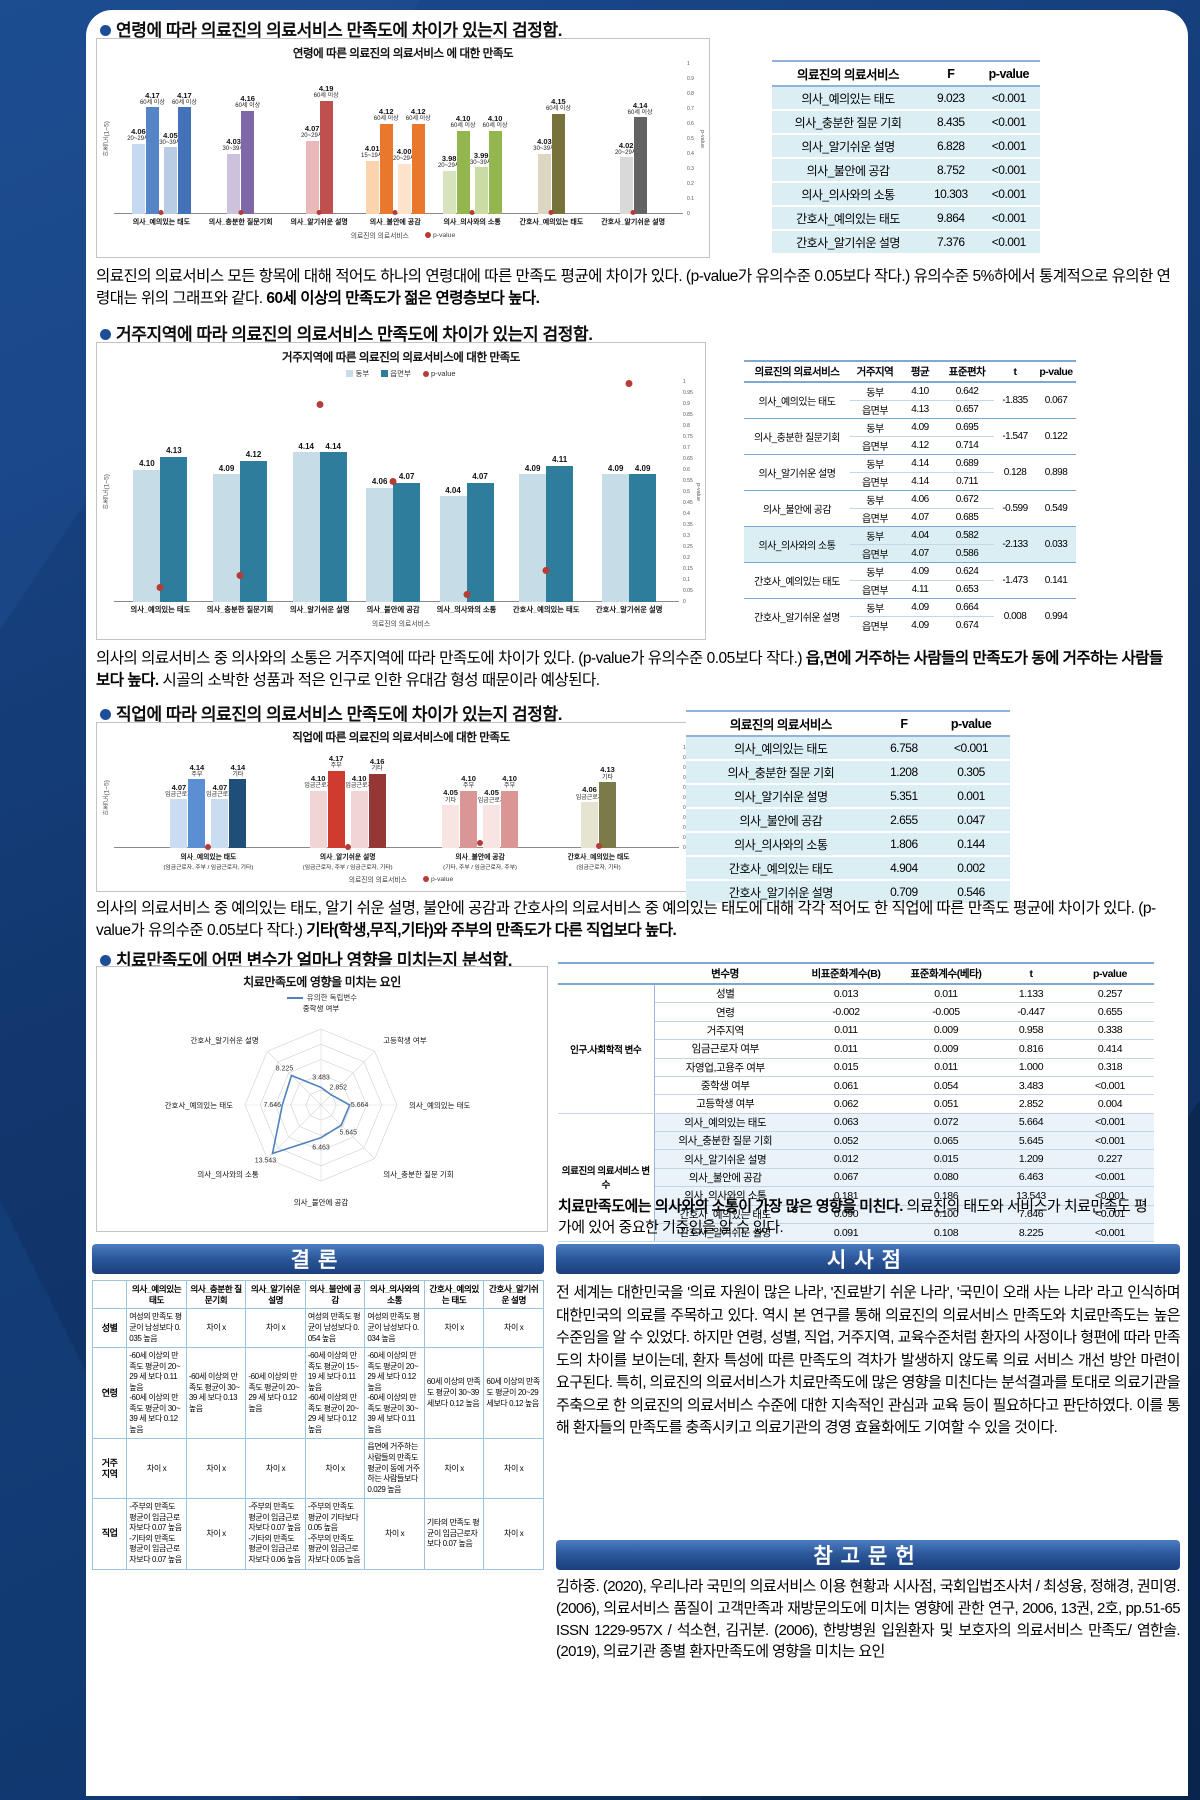 This screenshot has width=1200, height=1800. I want to click on bar-label: 4.12 60세 이상, so click(418, 115).